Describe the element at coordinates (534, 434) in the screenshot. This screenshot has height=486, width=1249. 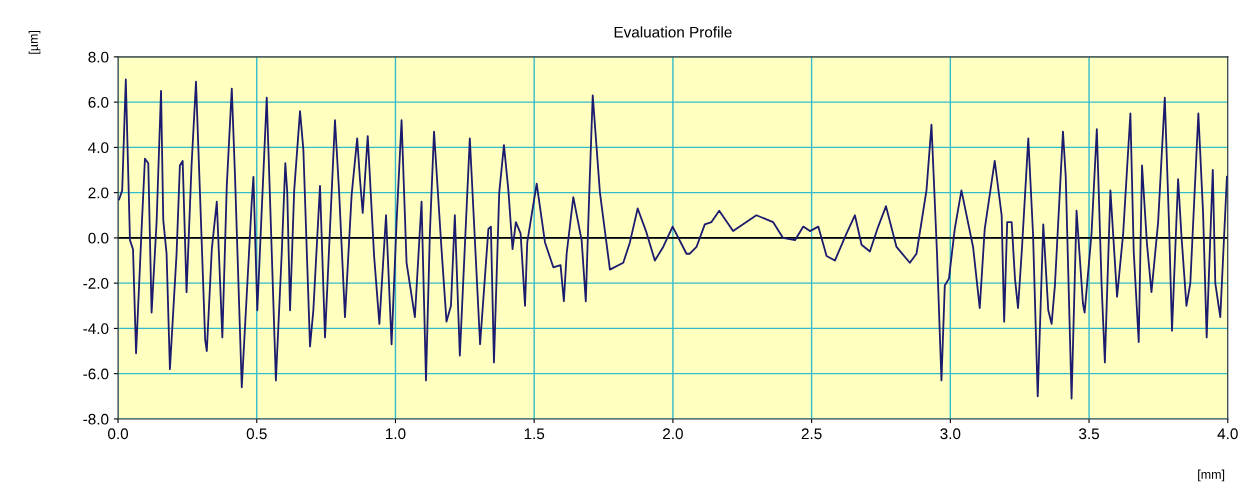
I see `x-tick-label: 1.5` at that location.